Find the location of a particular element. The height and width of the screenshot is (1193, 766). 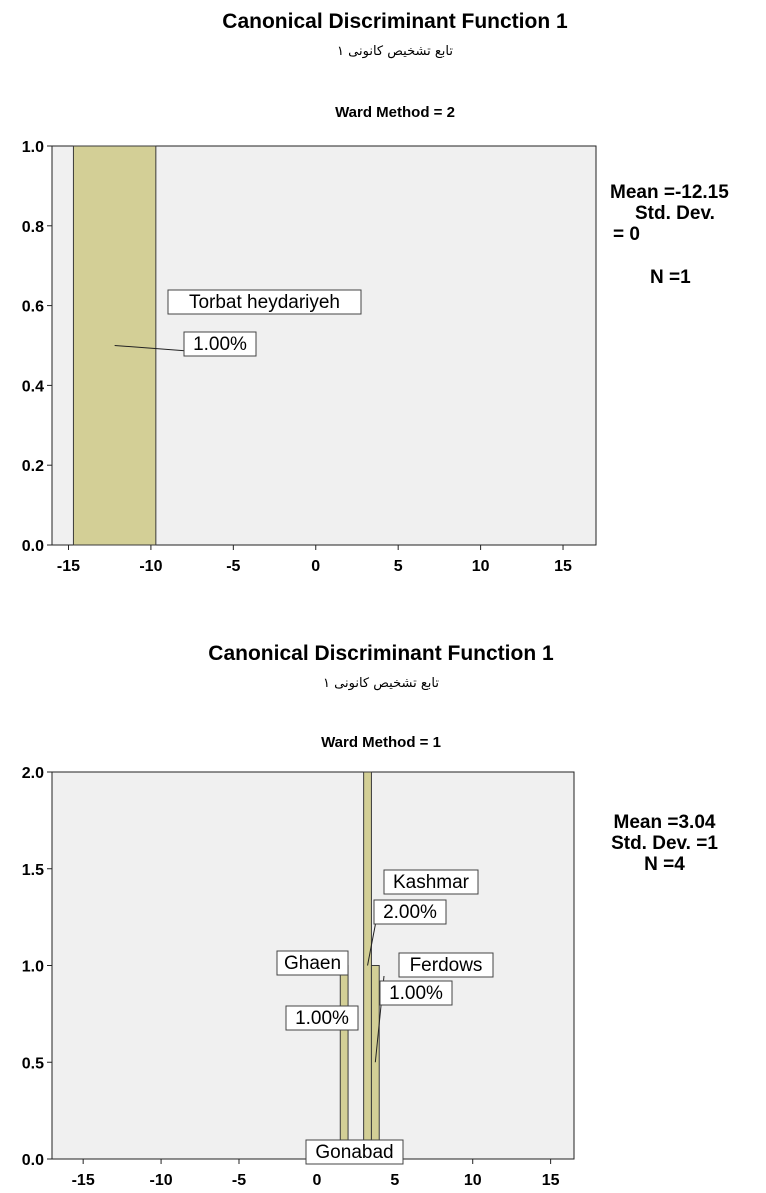

annotation-name-gonabad-text: Gonabad is located at coordinates (354, 1152).